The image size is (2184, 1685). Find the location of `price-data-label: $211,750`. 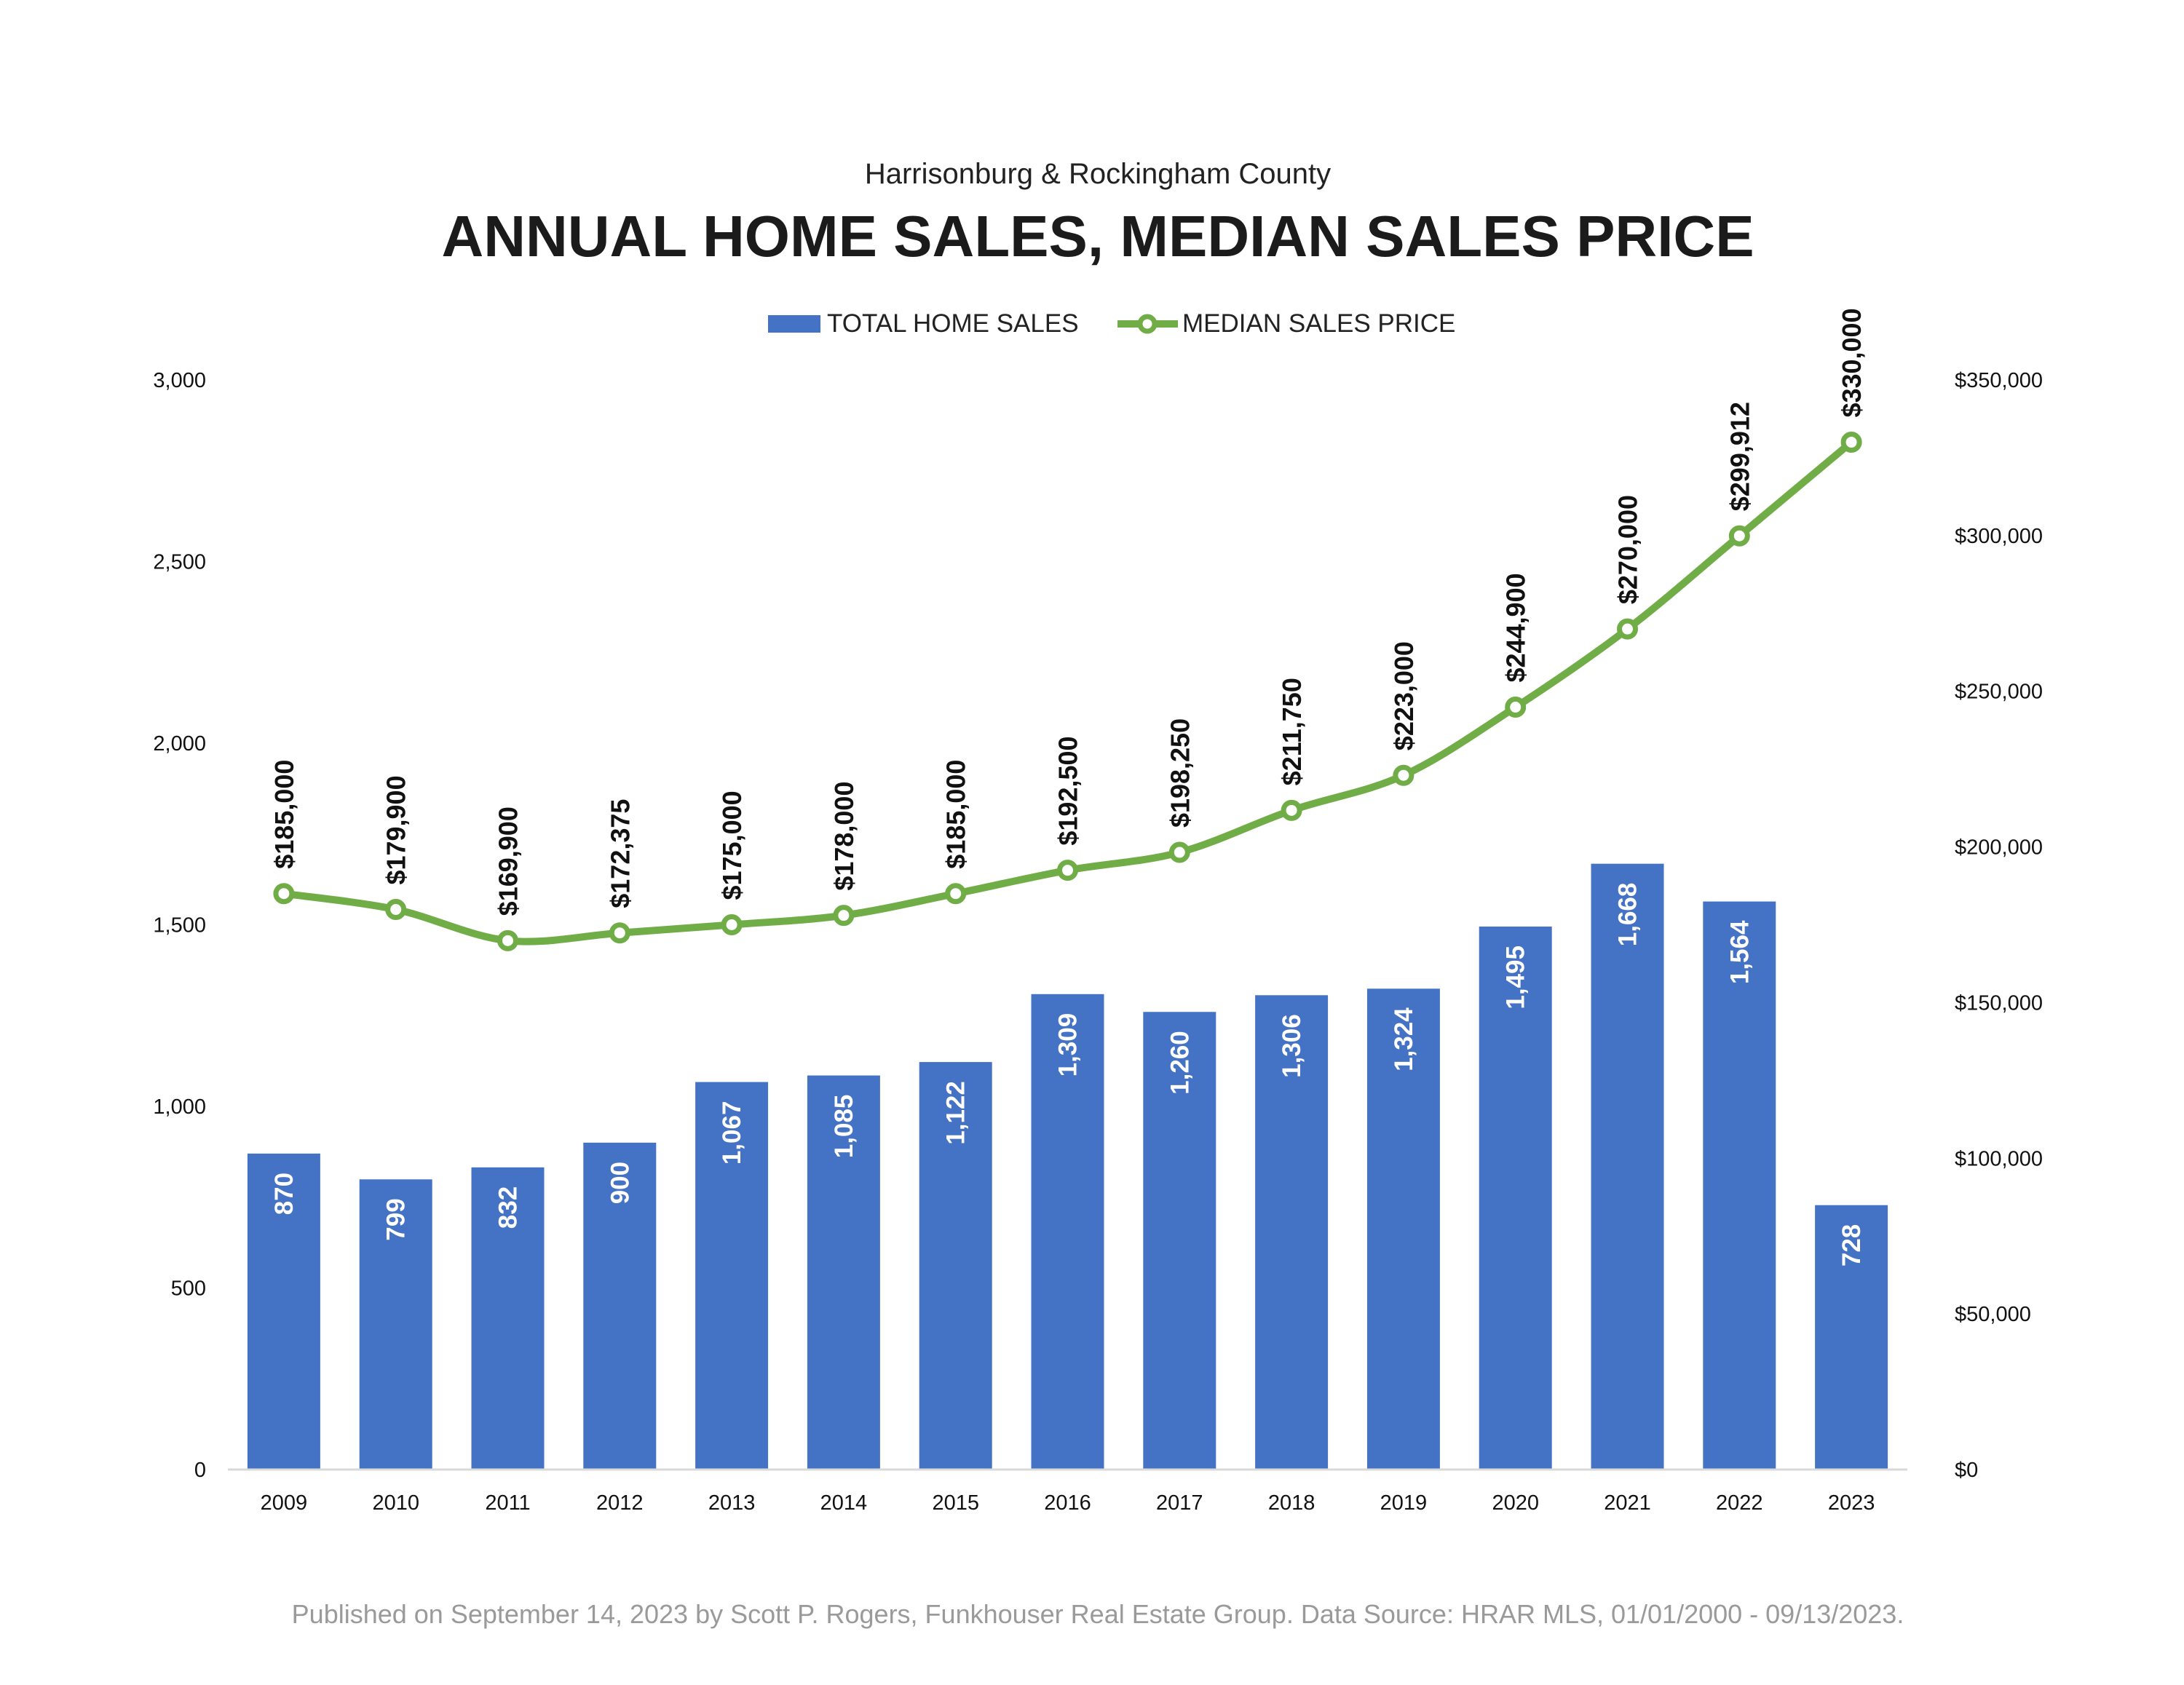

price-data-label: $211,750 is located at coordinates (1292, 731).